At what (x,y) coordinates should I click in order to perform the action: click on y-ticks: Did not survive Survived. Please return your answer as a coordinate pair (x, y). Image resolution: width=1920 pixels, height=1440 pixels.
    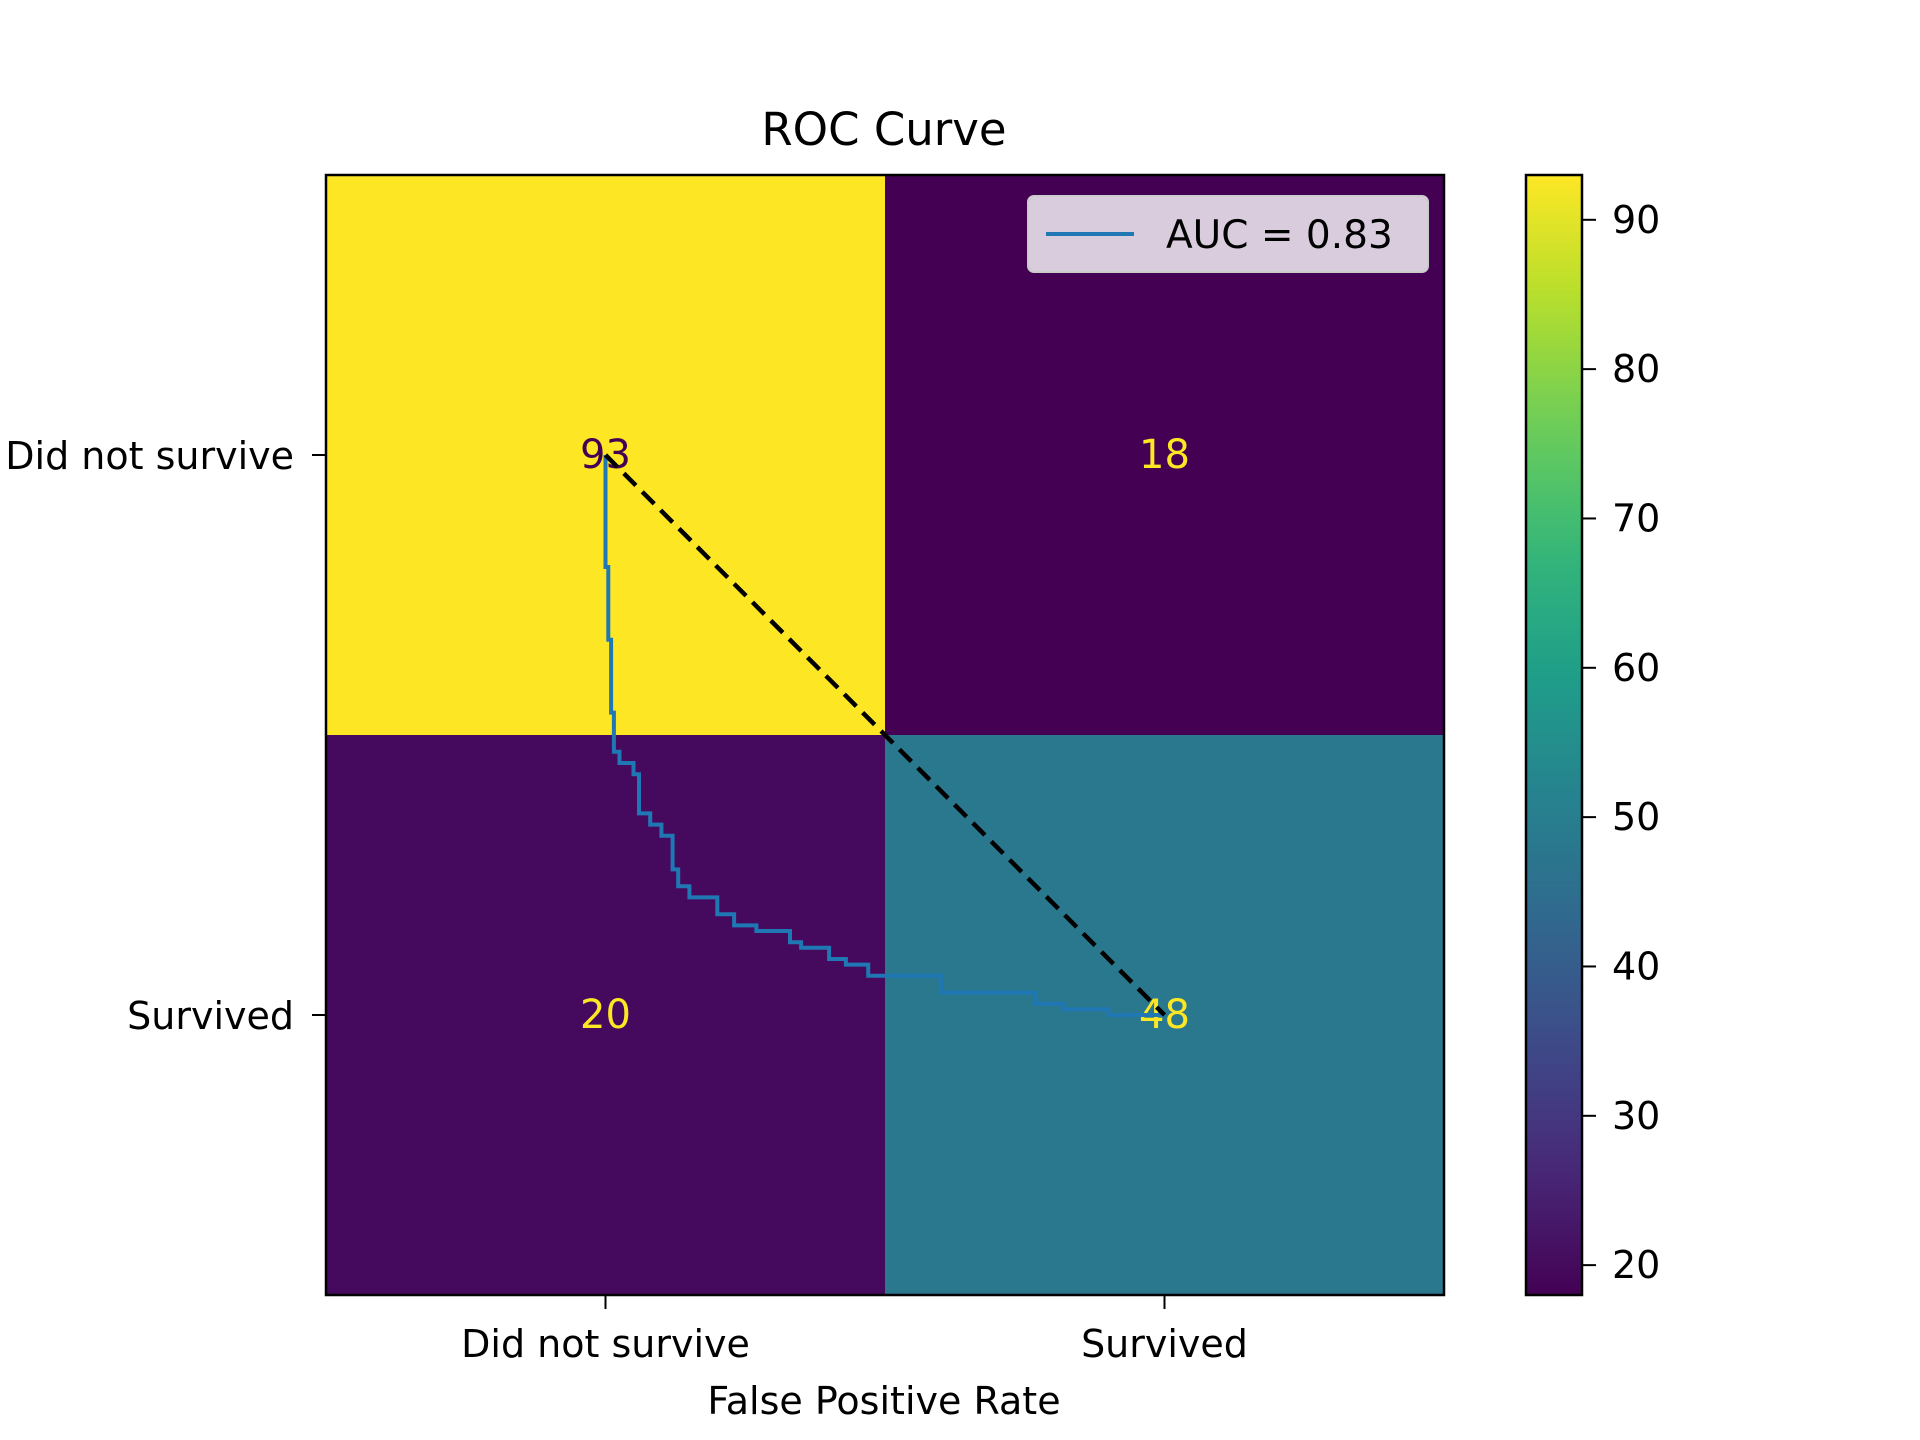
    Looking at the image, I should click on (165, 736).